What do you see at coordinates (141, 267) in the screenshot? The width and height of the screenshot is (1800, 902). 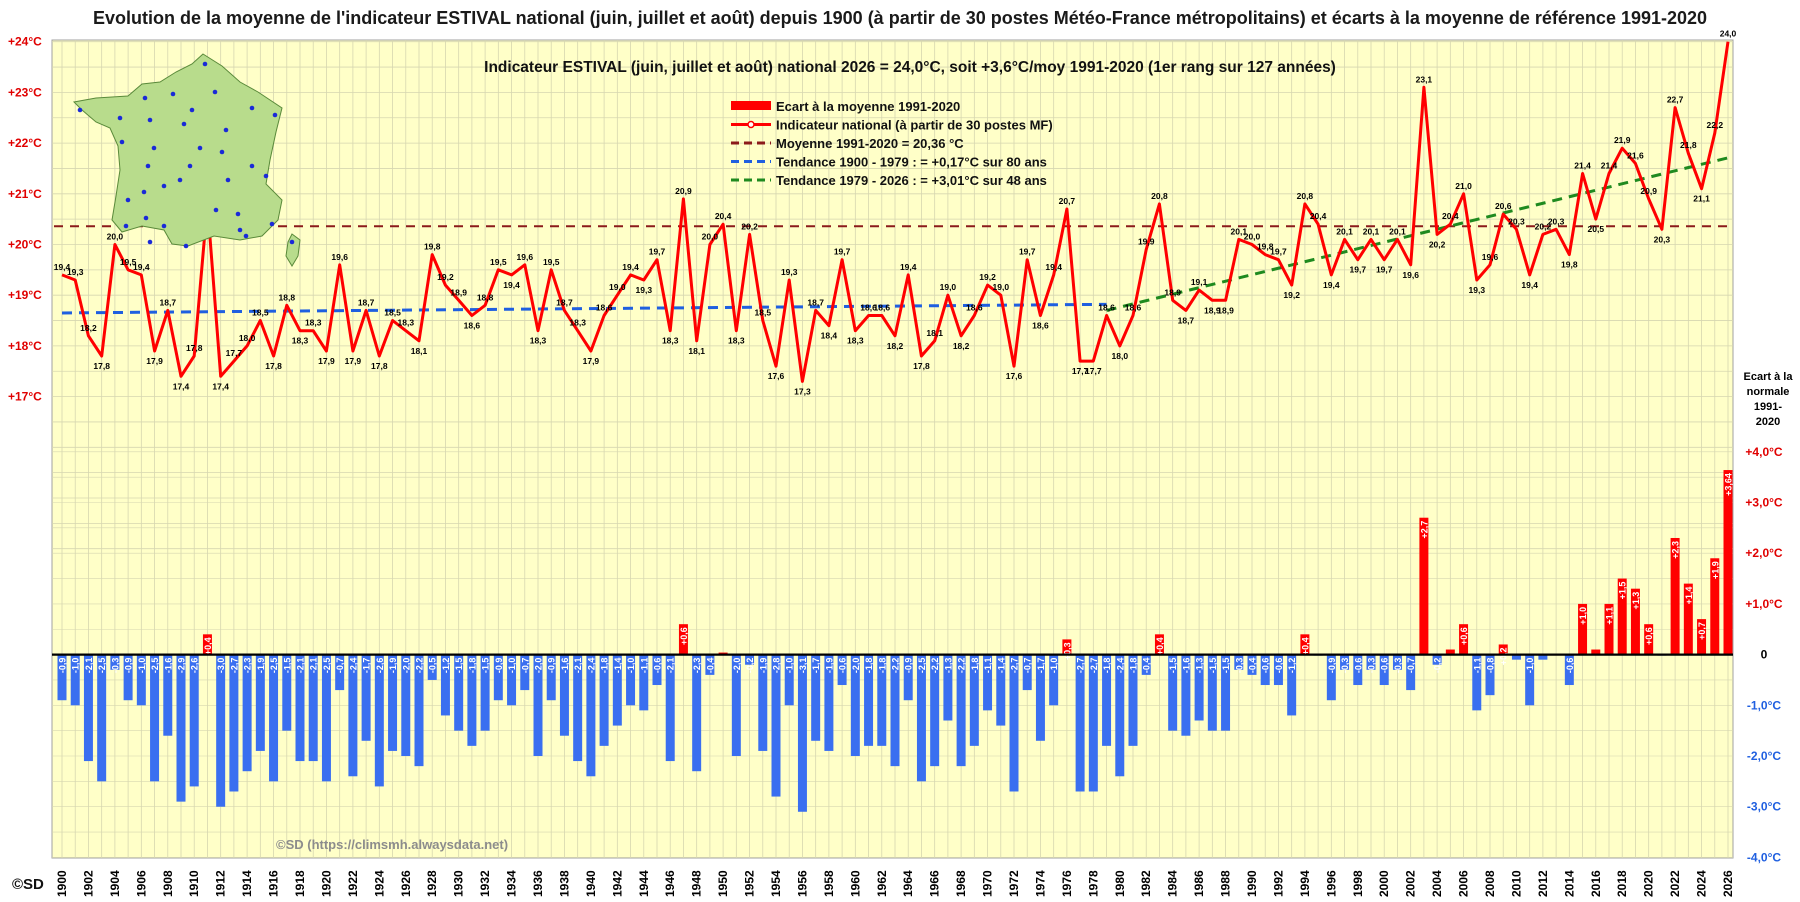 I see `temperature-label: 19,4` at bounding box center [141, 267].